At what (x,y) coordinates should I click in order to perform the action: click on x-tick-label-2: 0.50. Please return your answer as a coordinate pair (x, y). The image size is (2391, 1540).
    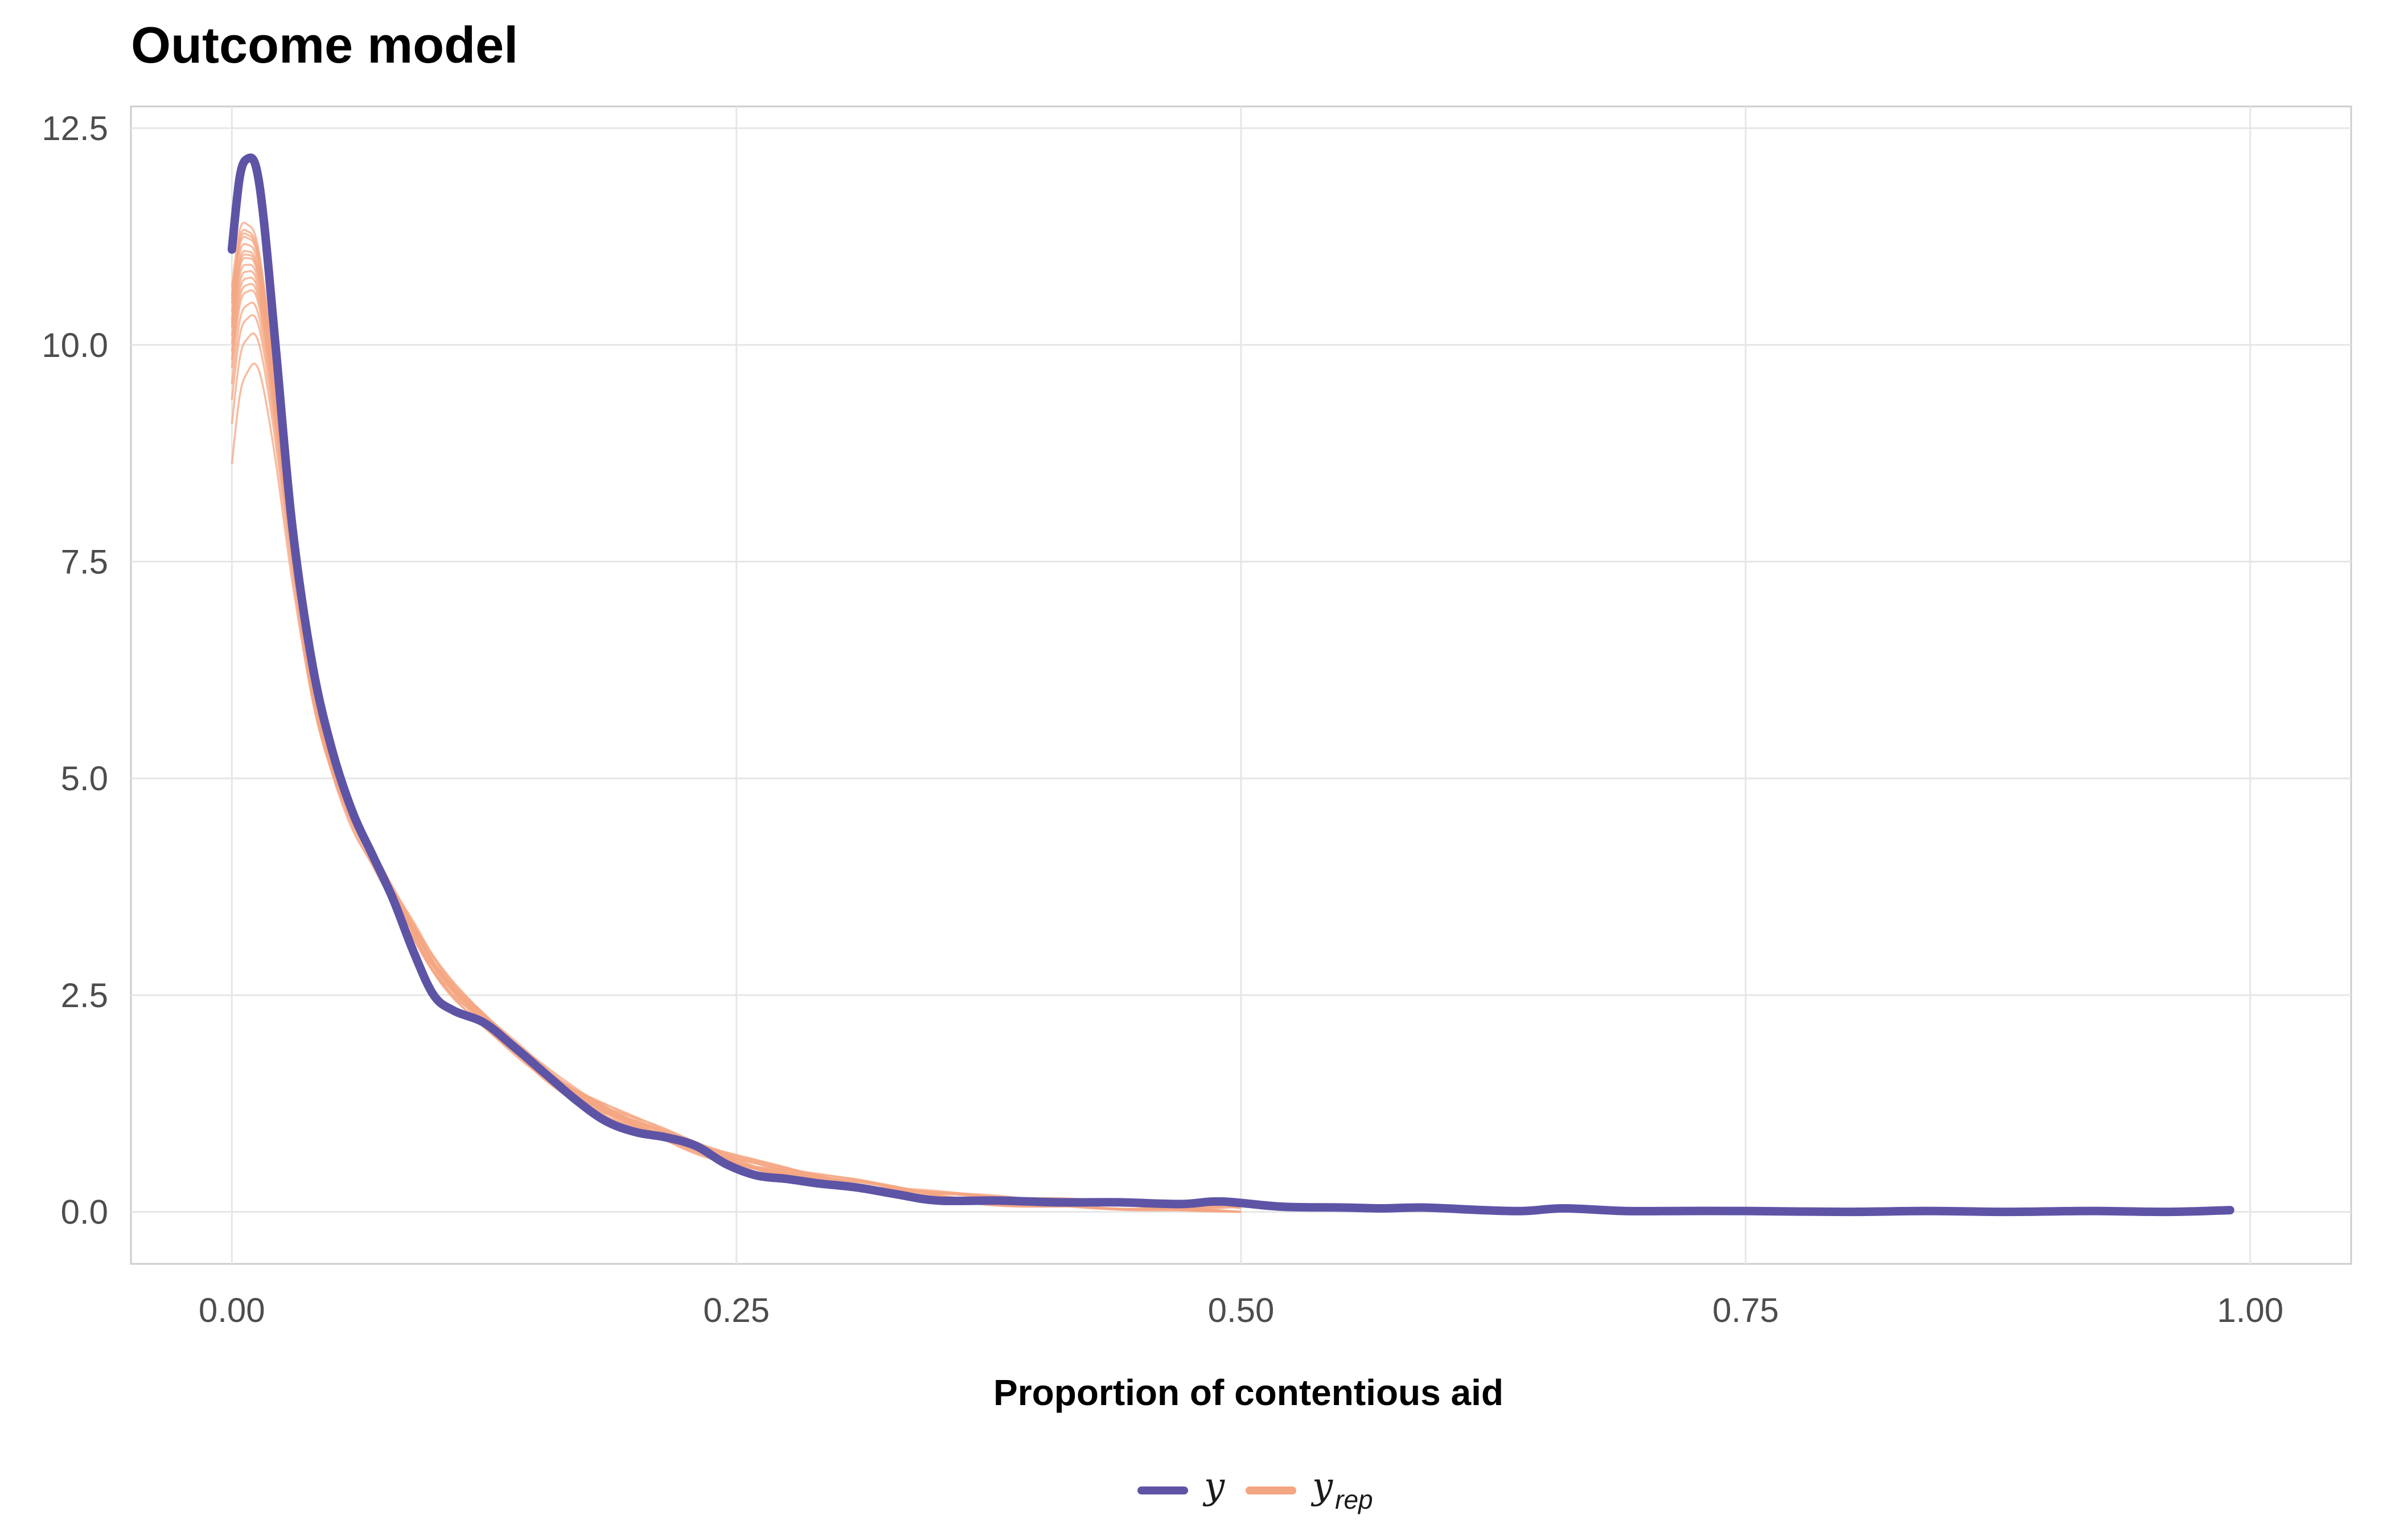
    Looking at the image, I should click on (1241, 1310).